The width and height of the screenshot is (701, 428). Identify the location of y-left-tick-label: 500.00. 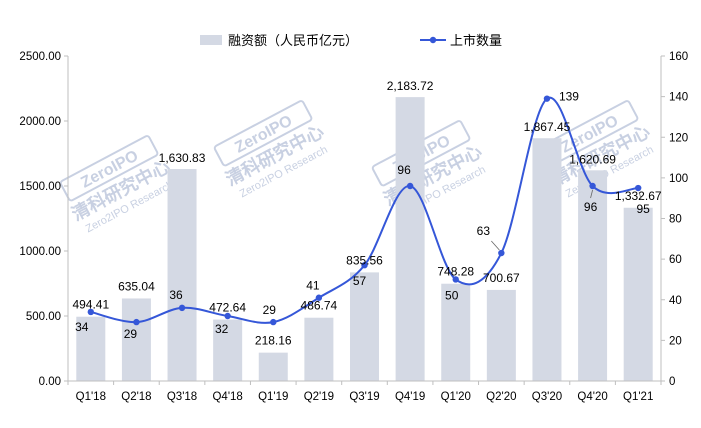
(43, 317).